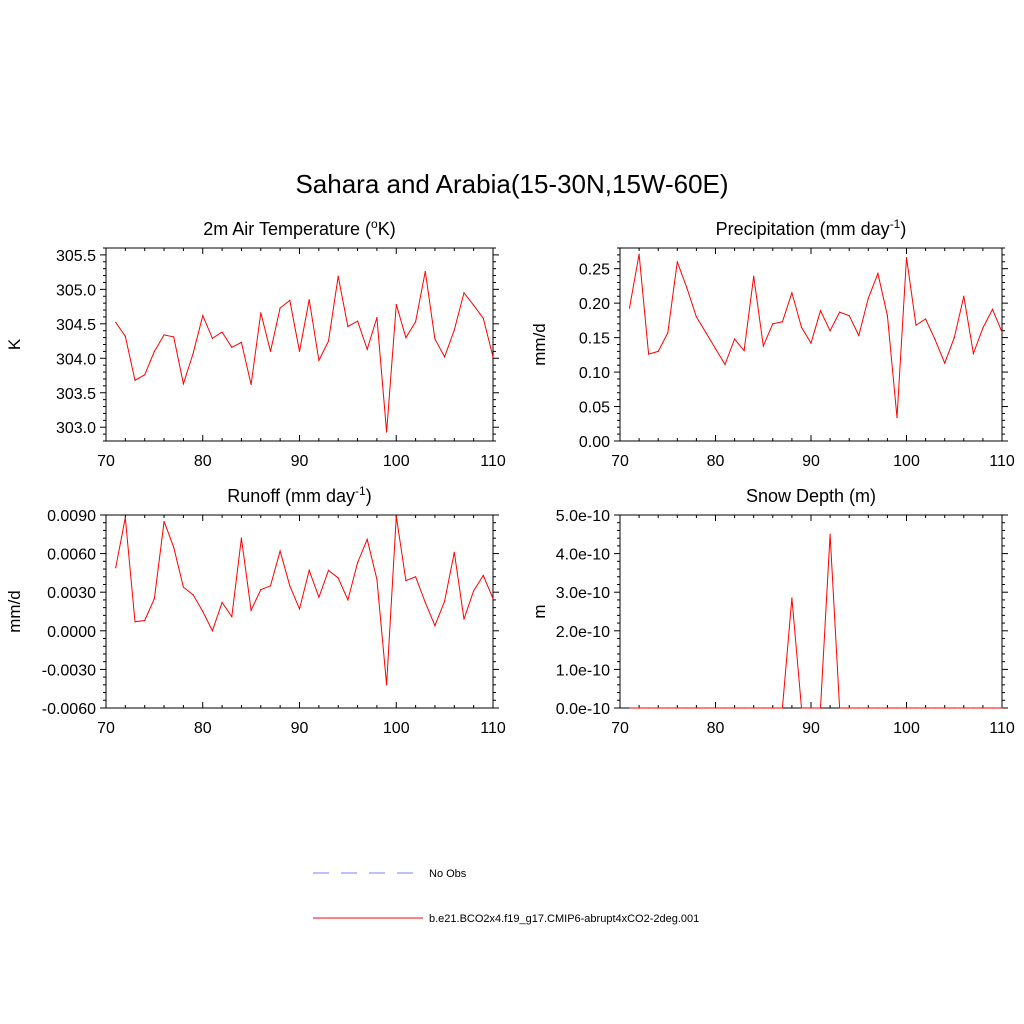  What do you see at coordinates (71, 632) in the screenshot?
I see `y-tick-label: 0.0000` at bounding box center [71, 632].